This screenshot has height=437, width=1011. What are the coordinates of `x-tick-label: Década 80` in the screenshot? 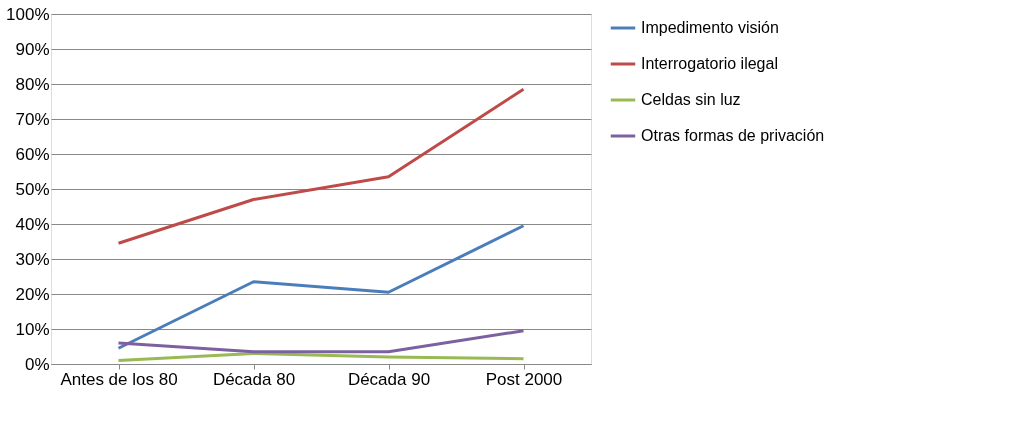 It's located at (254, 379).